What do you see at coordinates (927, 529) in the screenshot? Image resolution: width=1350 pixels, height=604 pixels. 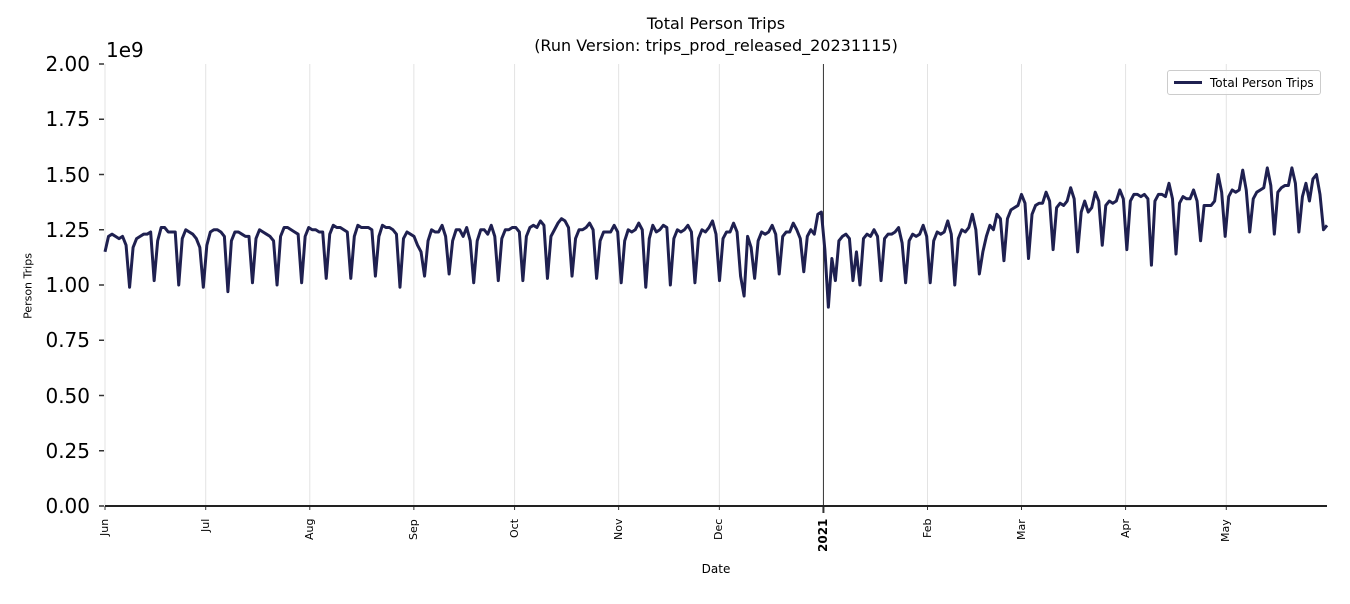 I see `x-tick-label: Feb` at bounding box center [927, 529].